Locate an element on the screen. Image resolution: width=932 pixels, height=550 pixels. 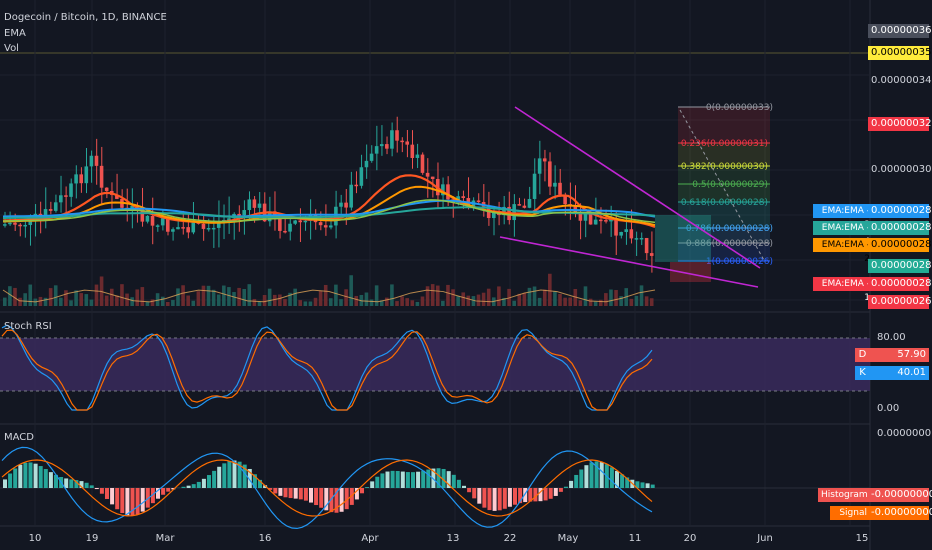
time-axis-label: 20 is located at coordinates (690, 538).